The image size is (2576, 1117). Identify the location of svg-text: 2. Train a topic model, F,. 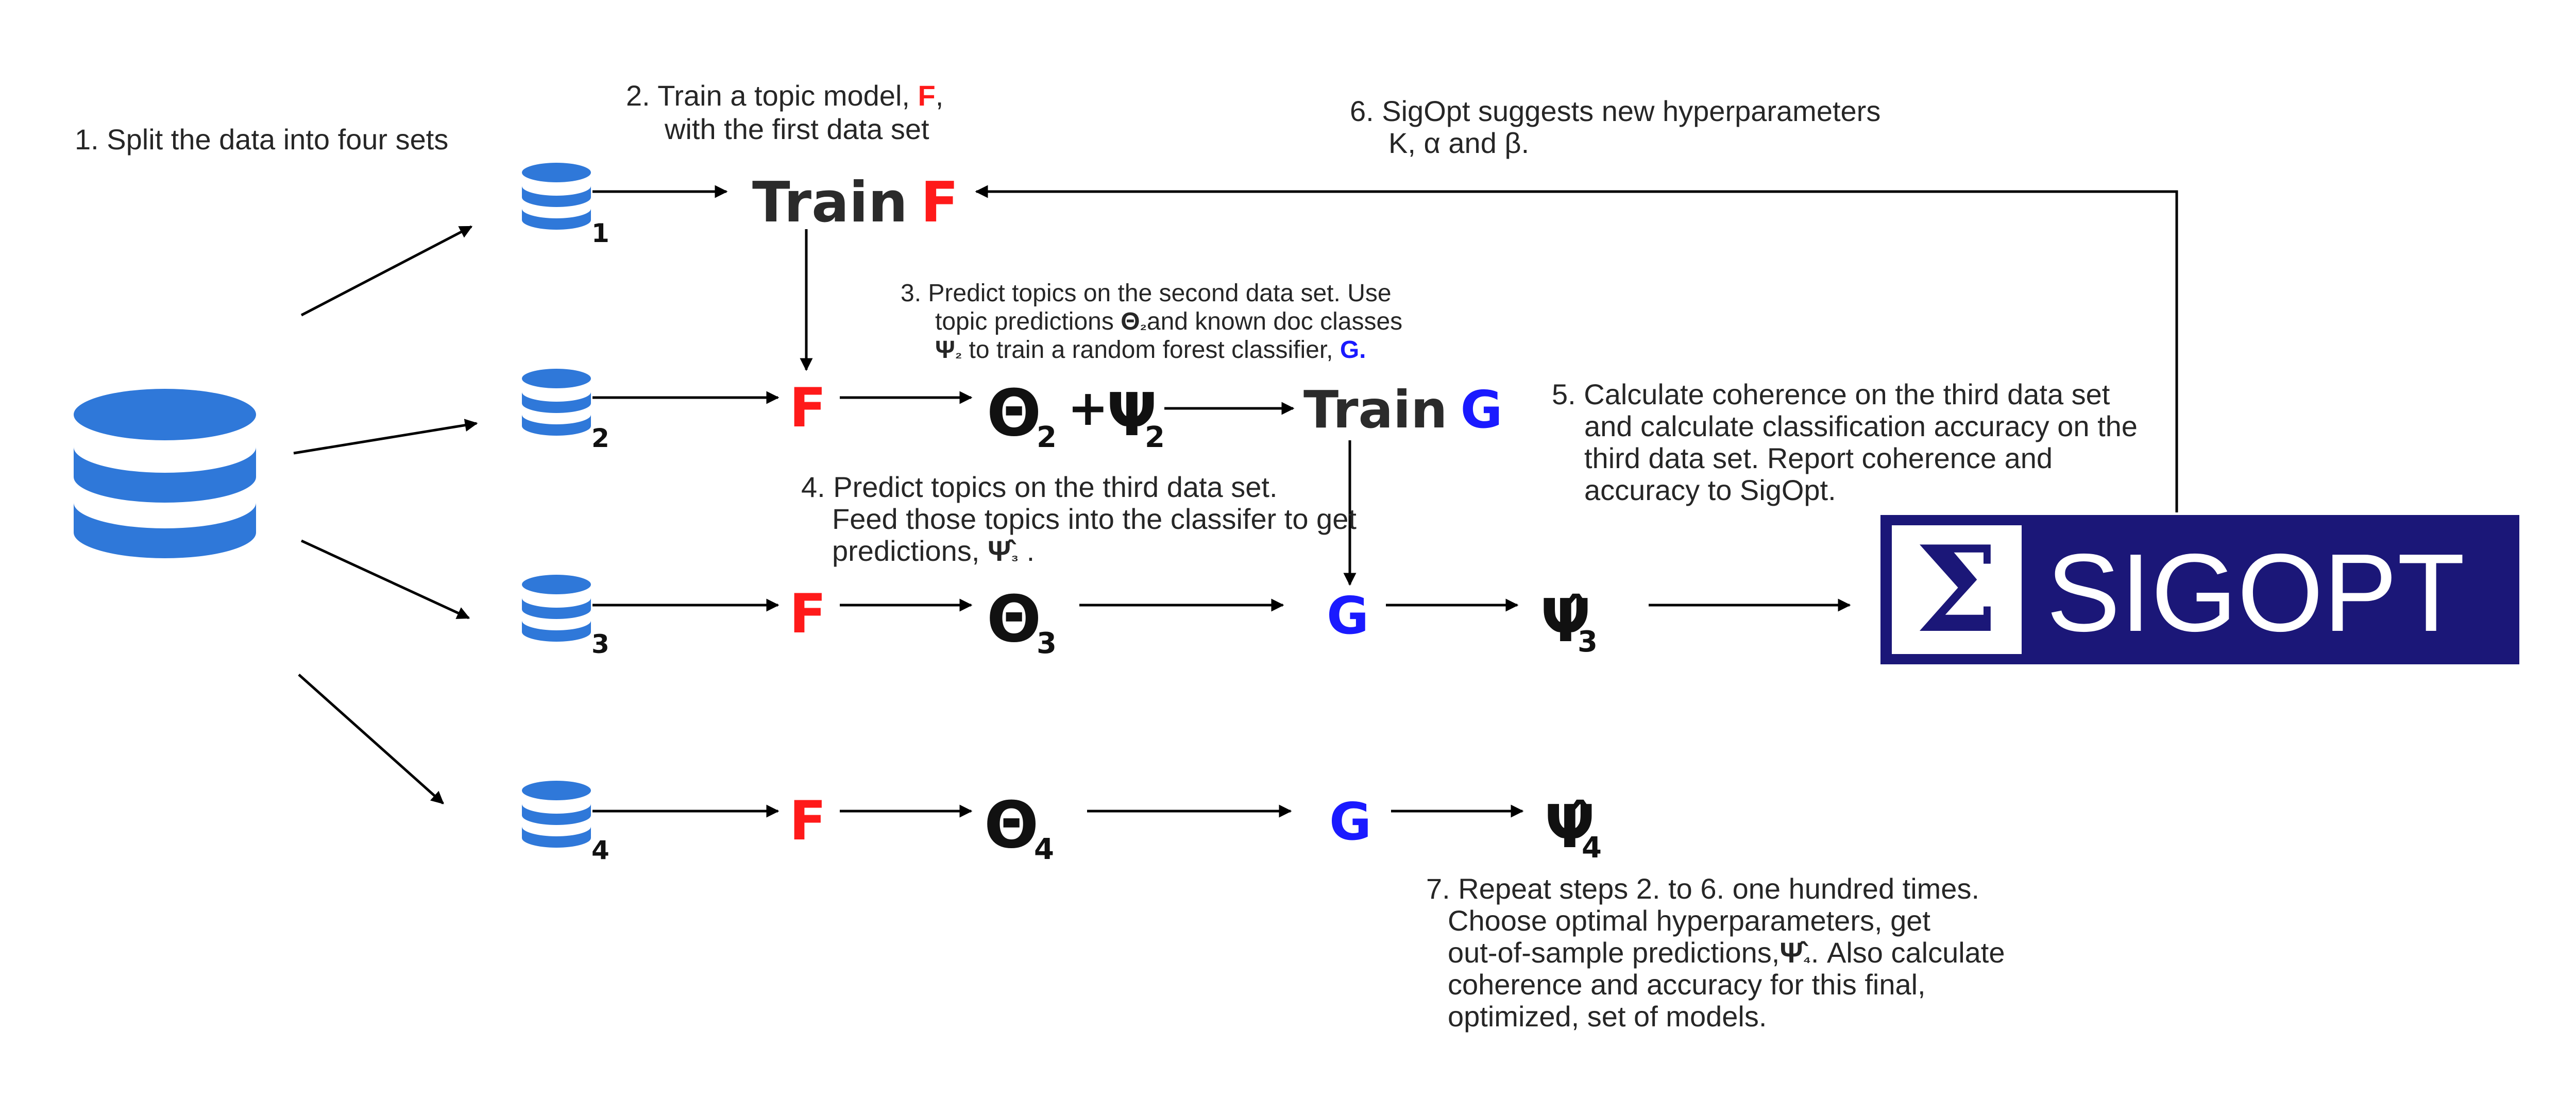
(785, 95).